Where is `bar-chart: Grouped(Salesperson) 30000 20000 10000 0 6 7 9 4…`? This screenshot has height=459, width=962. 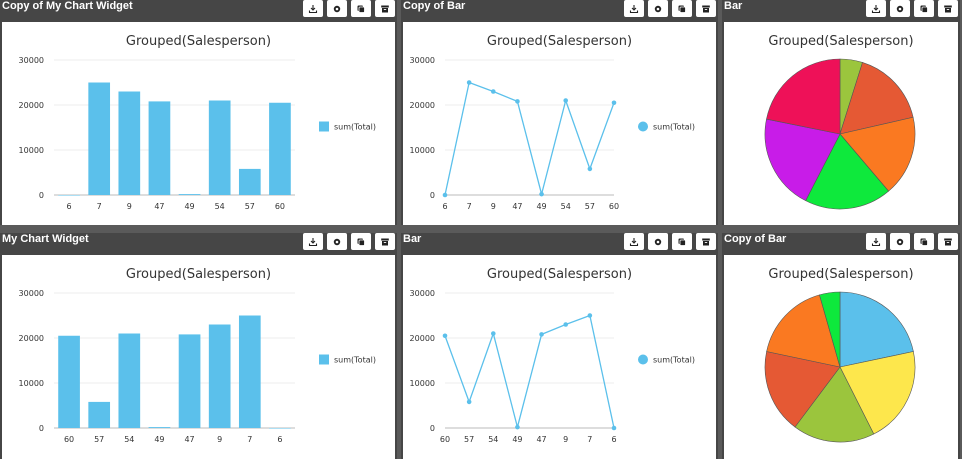
bar-chart: Grouped(Salesperson) 30000 20000 10000 0 6 7 9 4… is located at coordinates (197, 122).